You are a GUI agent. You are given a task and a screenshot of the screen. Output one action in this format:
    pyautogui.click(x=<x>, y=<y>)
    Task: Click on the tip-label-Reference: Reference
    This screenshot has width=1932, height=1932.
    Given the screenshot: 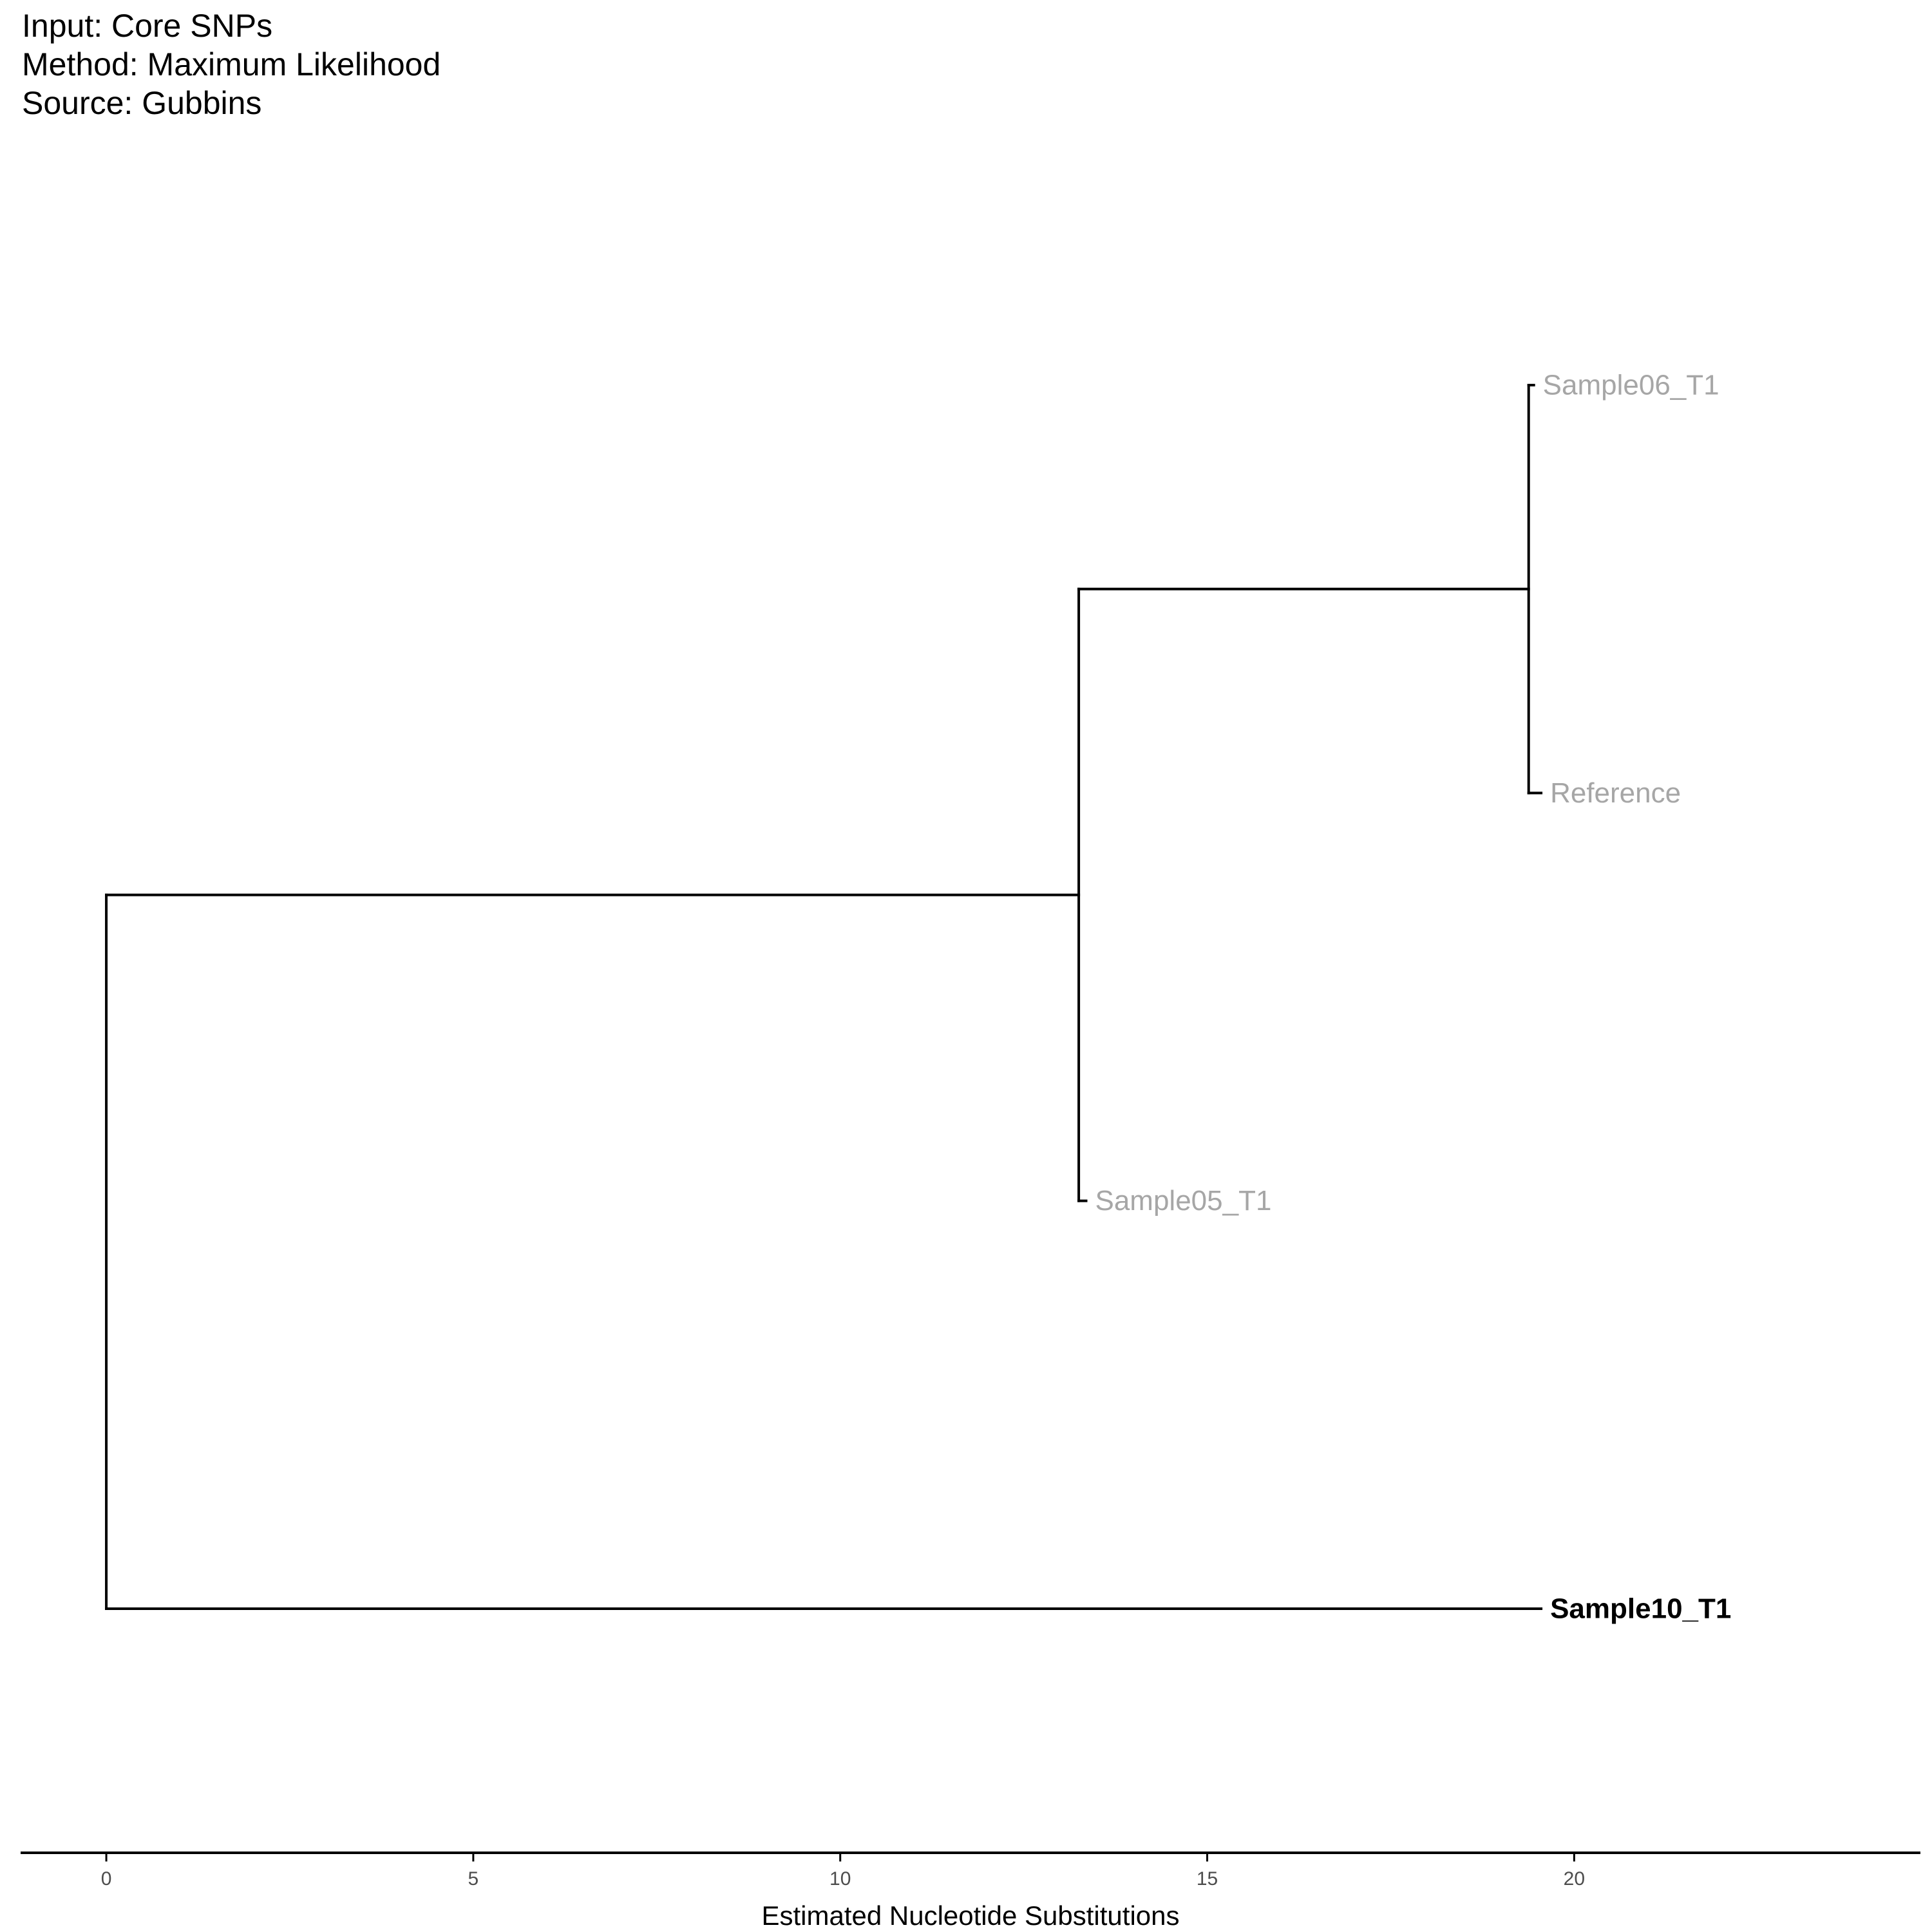 What is the action you would take?
    pyautogui.click(x=1615, y=793)
    